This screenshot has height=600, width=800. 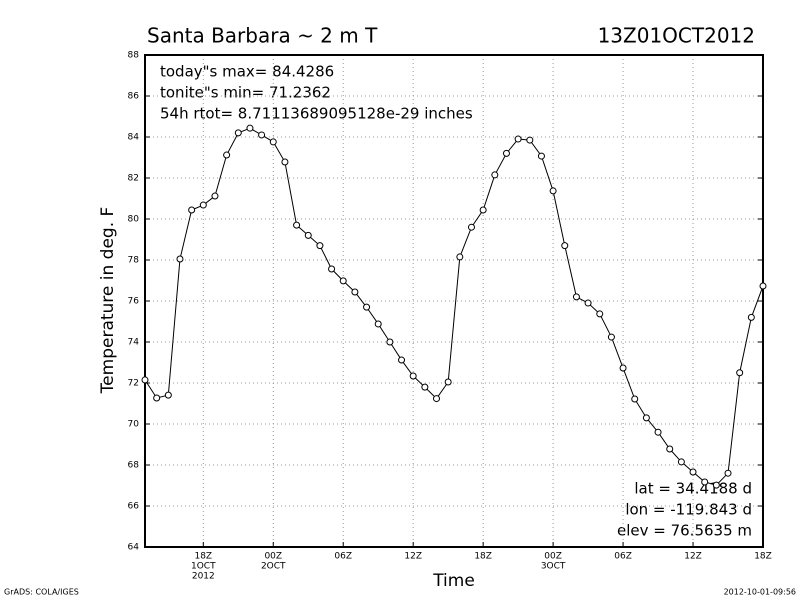 I want to click on y-tick-label: 78, so click(x=134, y=261).